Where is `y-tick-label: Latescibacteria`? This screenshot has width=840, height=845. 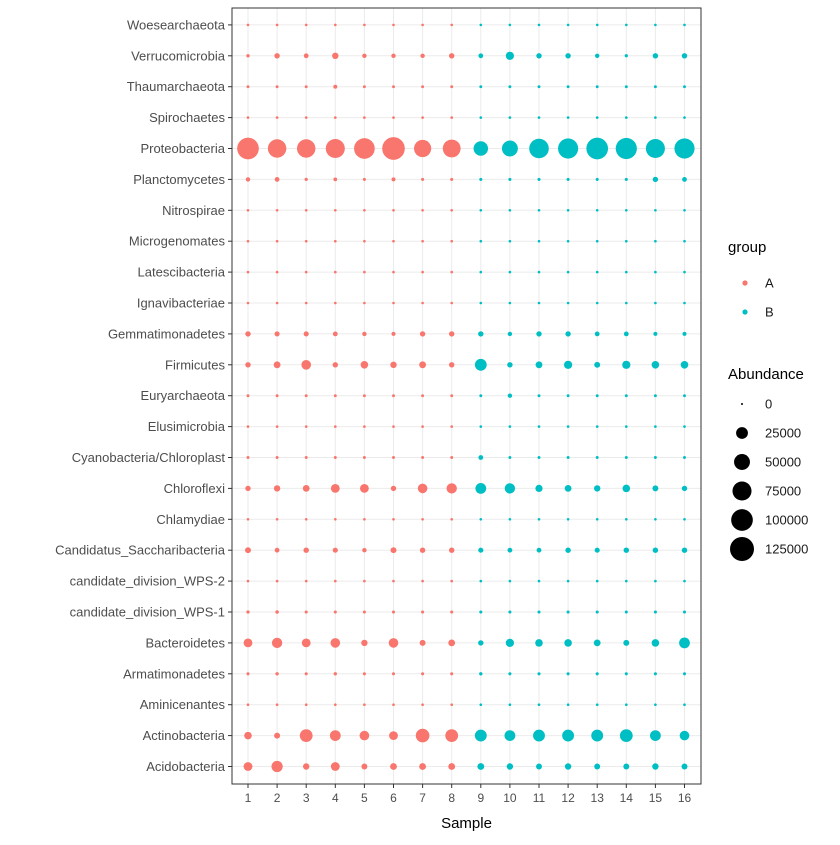
y-tick-label: Latescibacteria is located at coordinates (182, 272).